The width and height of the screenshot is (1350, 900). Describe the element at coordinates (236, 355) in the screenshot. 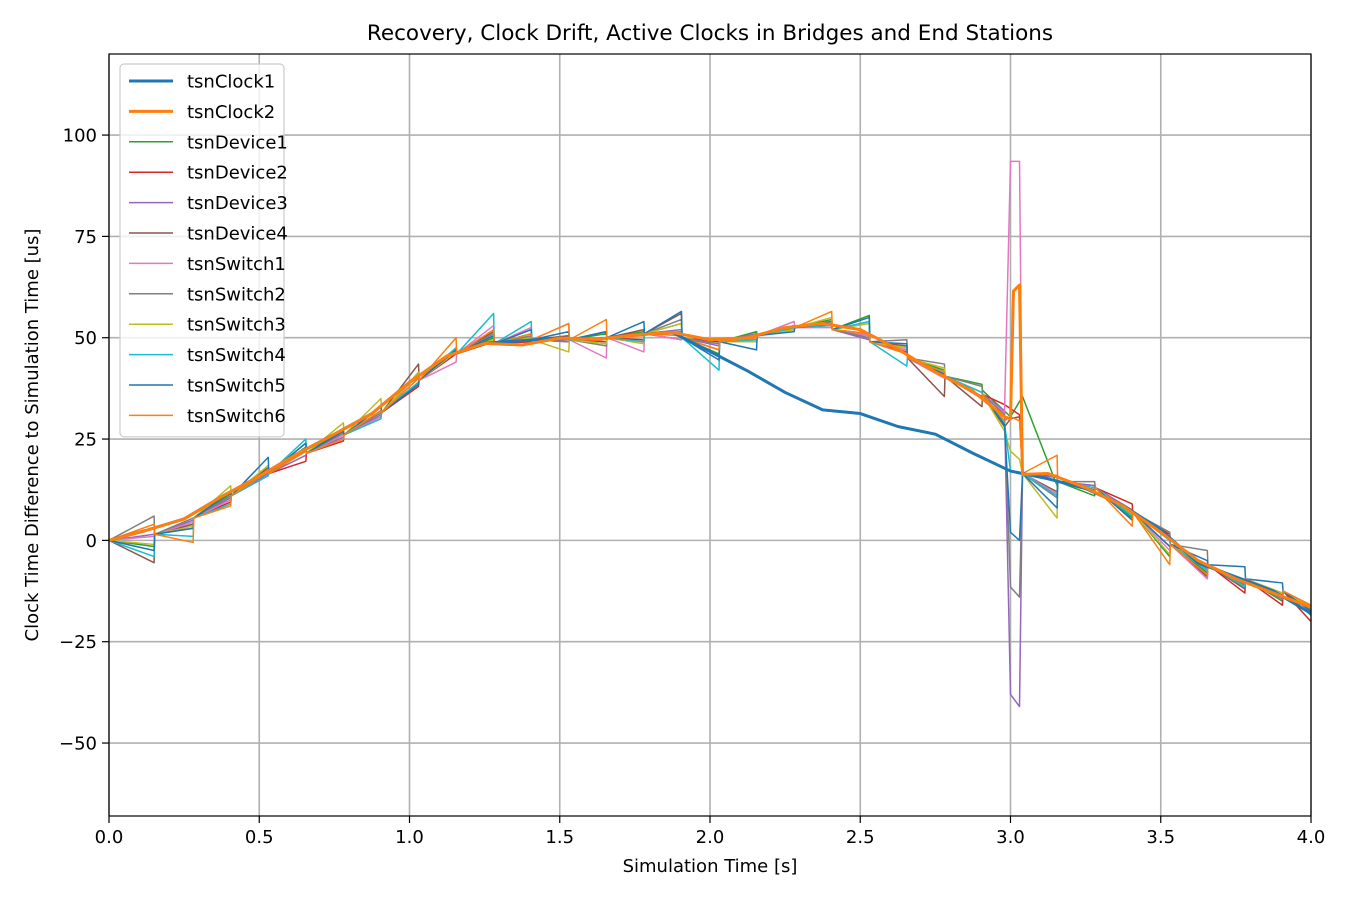

I see `legend-label: tsnSwitch4` at that location.